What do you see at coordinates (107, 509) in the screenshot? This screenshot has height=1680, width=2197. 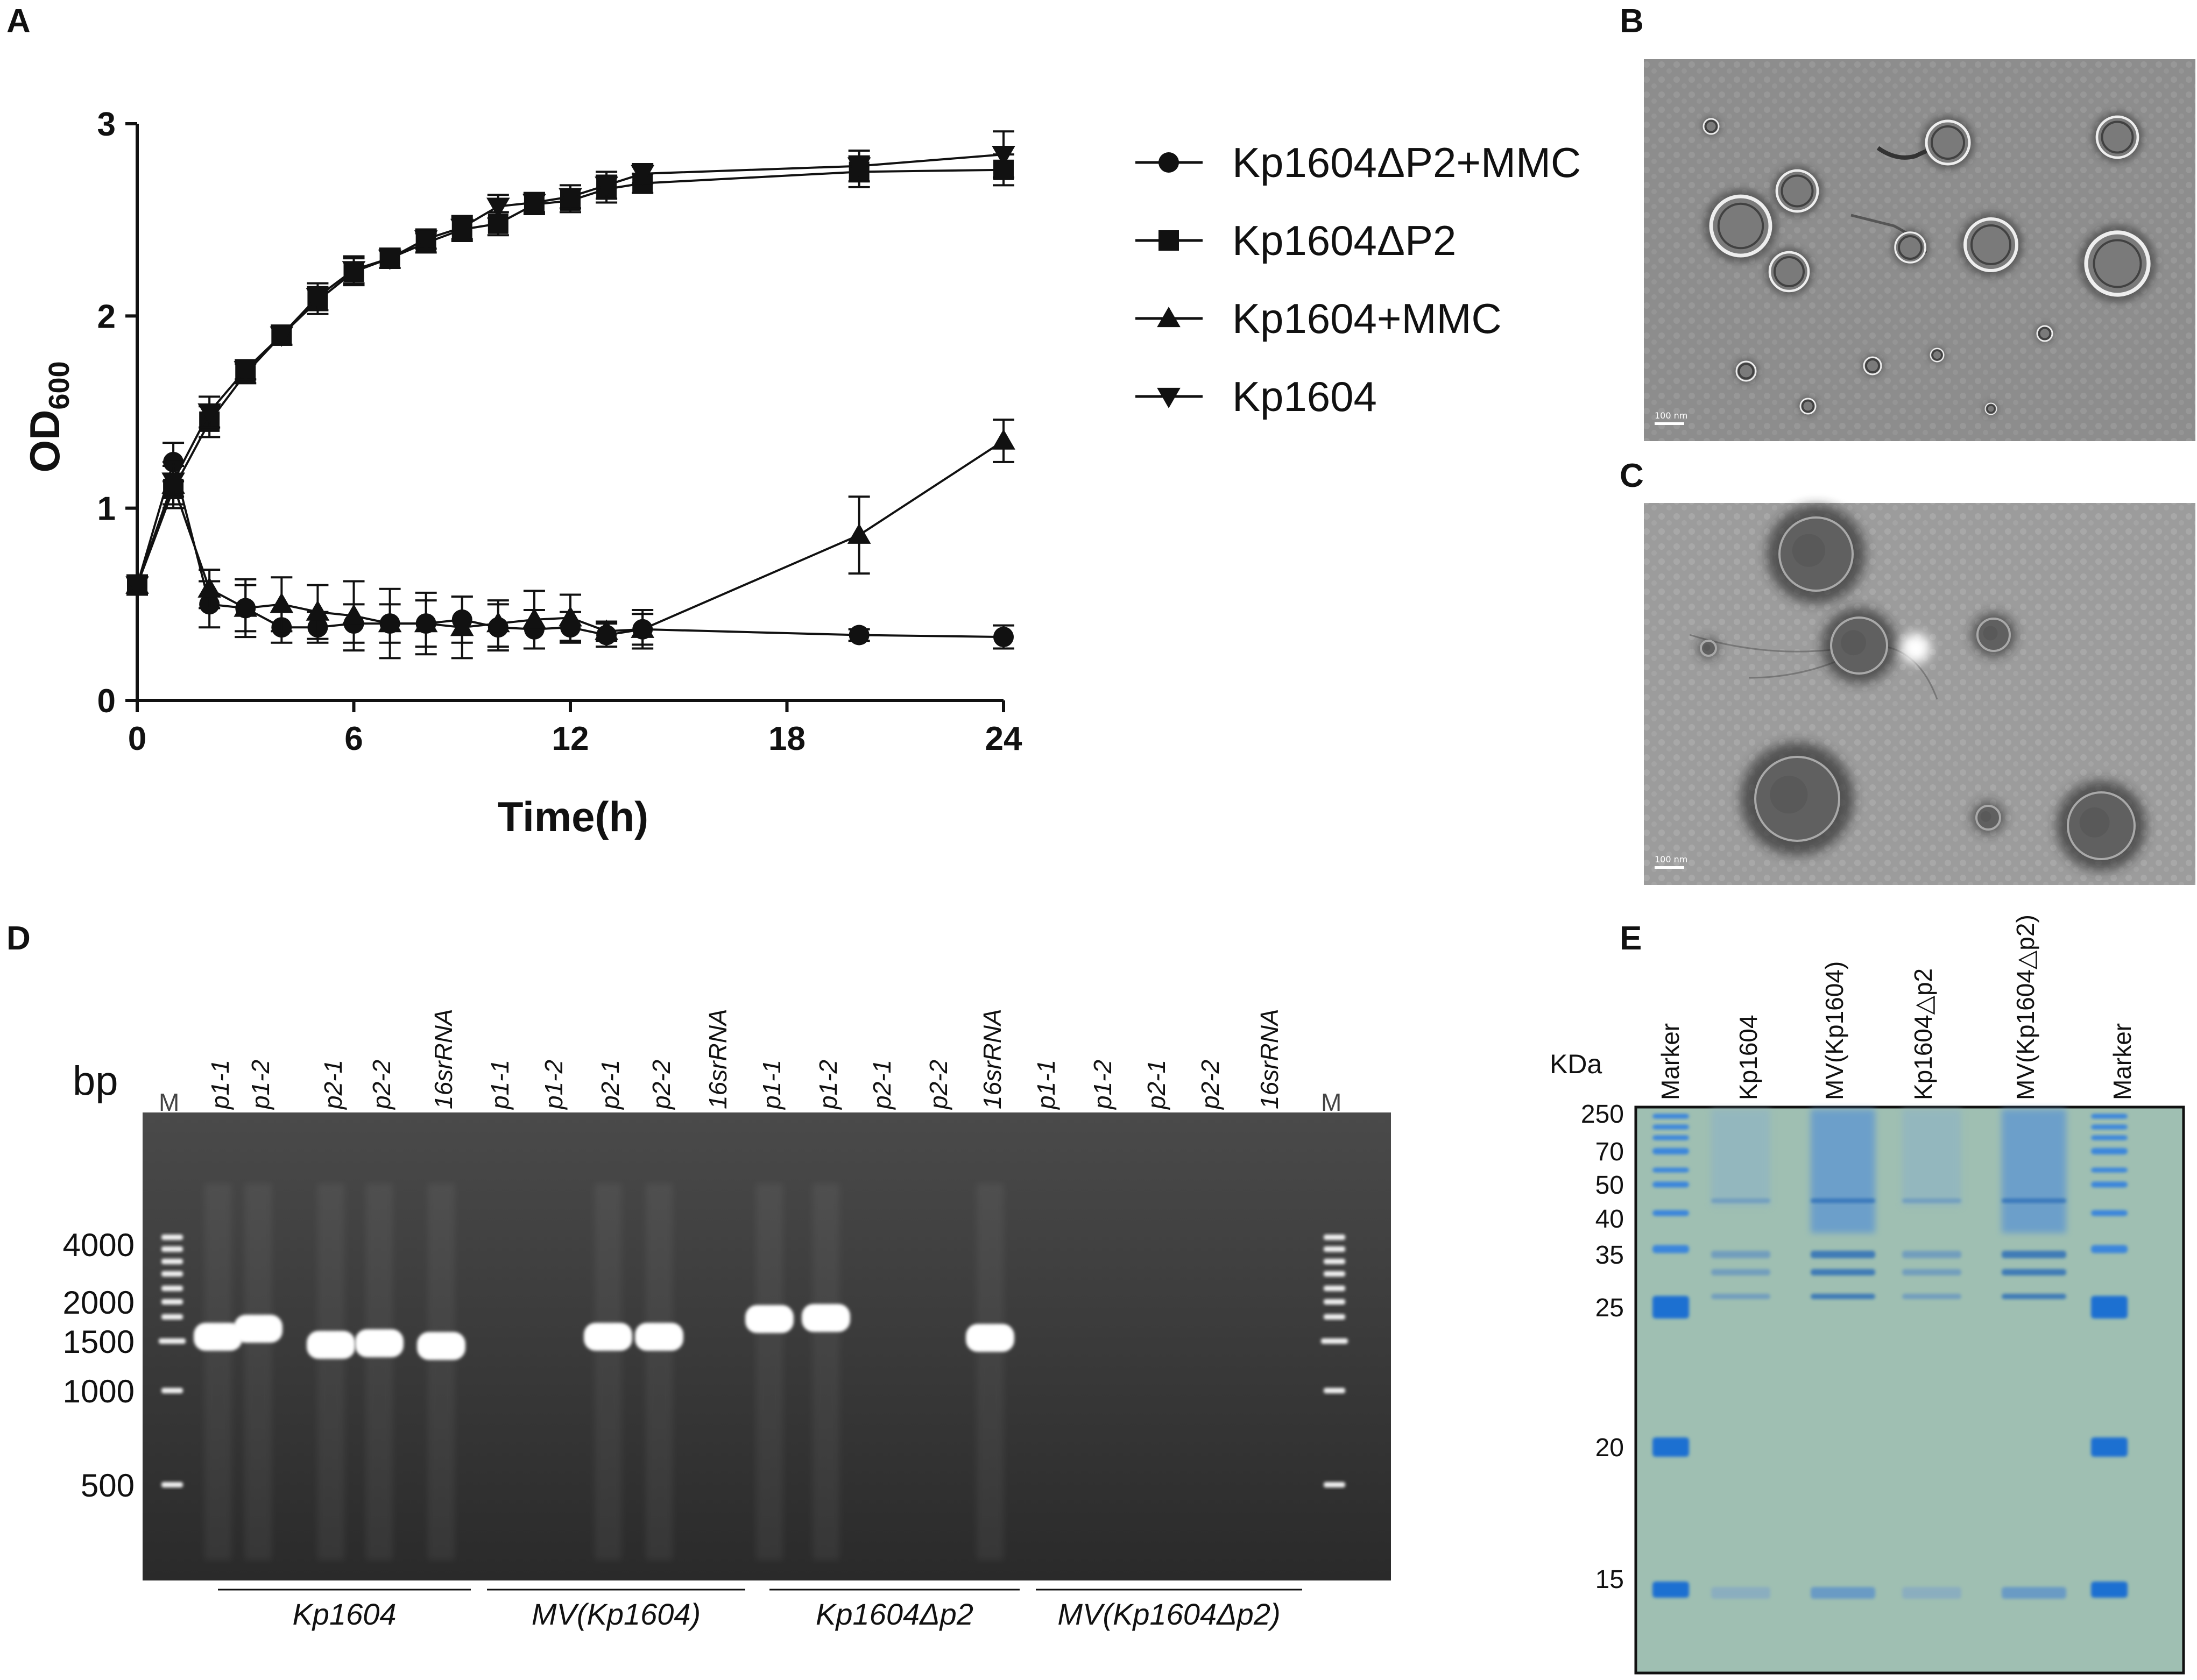 I see `y-tick-label: 1` at bounding box center [107, 509].